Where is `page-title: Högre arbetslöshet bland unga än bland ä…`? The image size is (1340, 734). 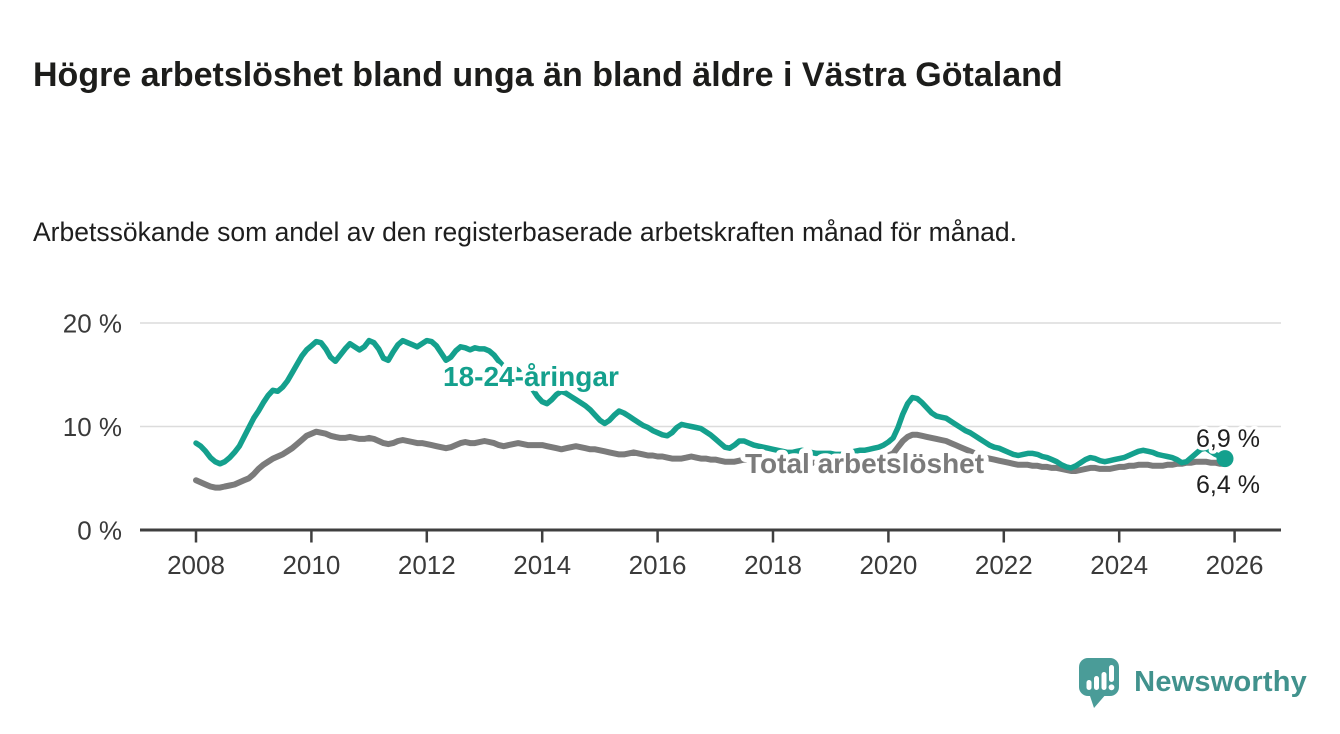 page-title: Högre arbetslöshet bland unga än bland ä… is located at coordinates (548, 74).